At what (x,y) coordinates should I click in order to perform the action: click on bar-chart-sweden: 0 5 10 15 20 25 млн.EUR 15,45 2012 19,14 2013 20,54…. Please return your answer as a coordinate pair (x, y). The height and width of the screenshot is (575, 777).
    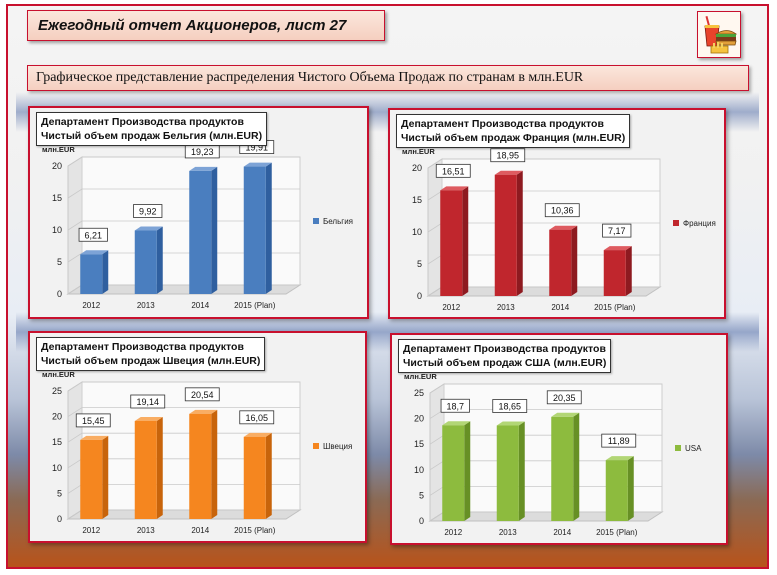
    Looking at the image, I should click on (197, 452).